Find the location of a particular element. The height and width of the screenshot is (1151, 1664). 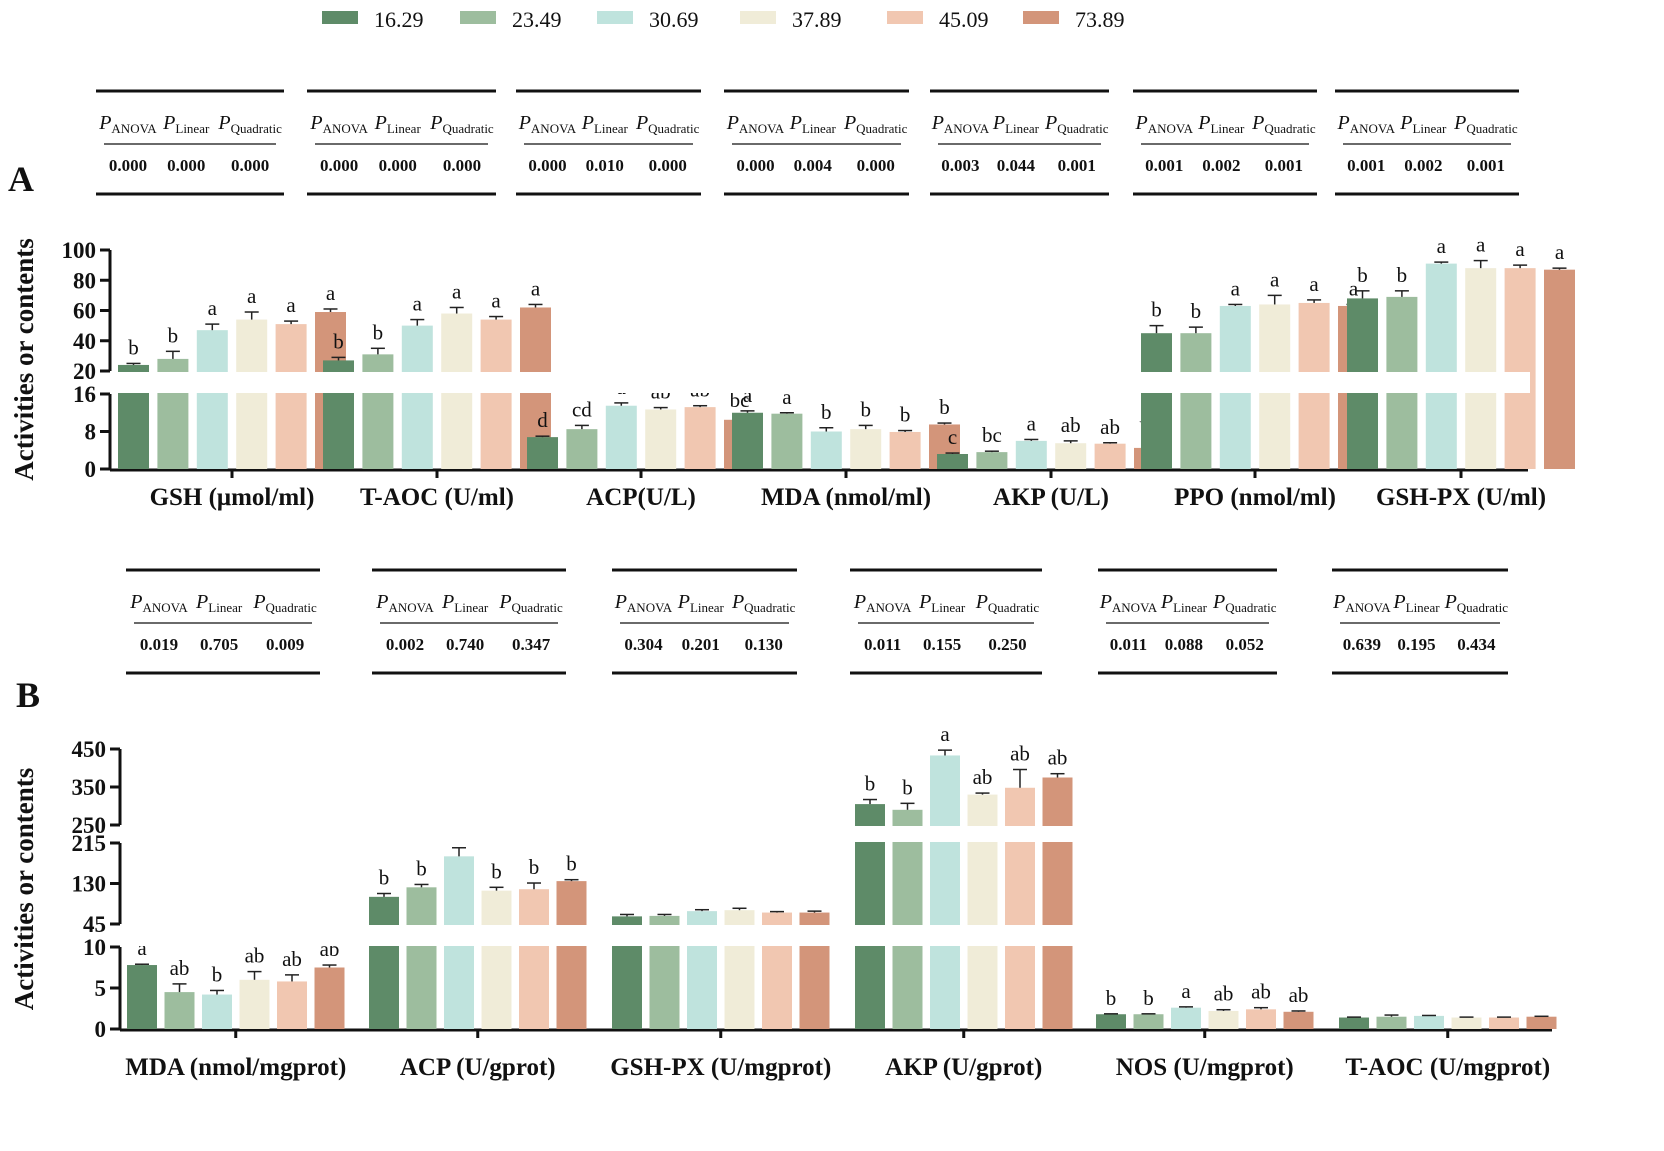

y-tick-label: 0 is located at coordinates (101, 1029).